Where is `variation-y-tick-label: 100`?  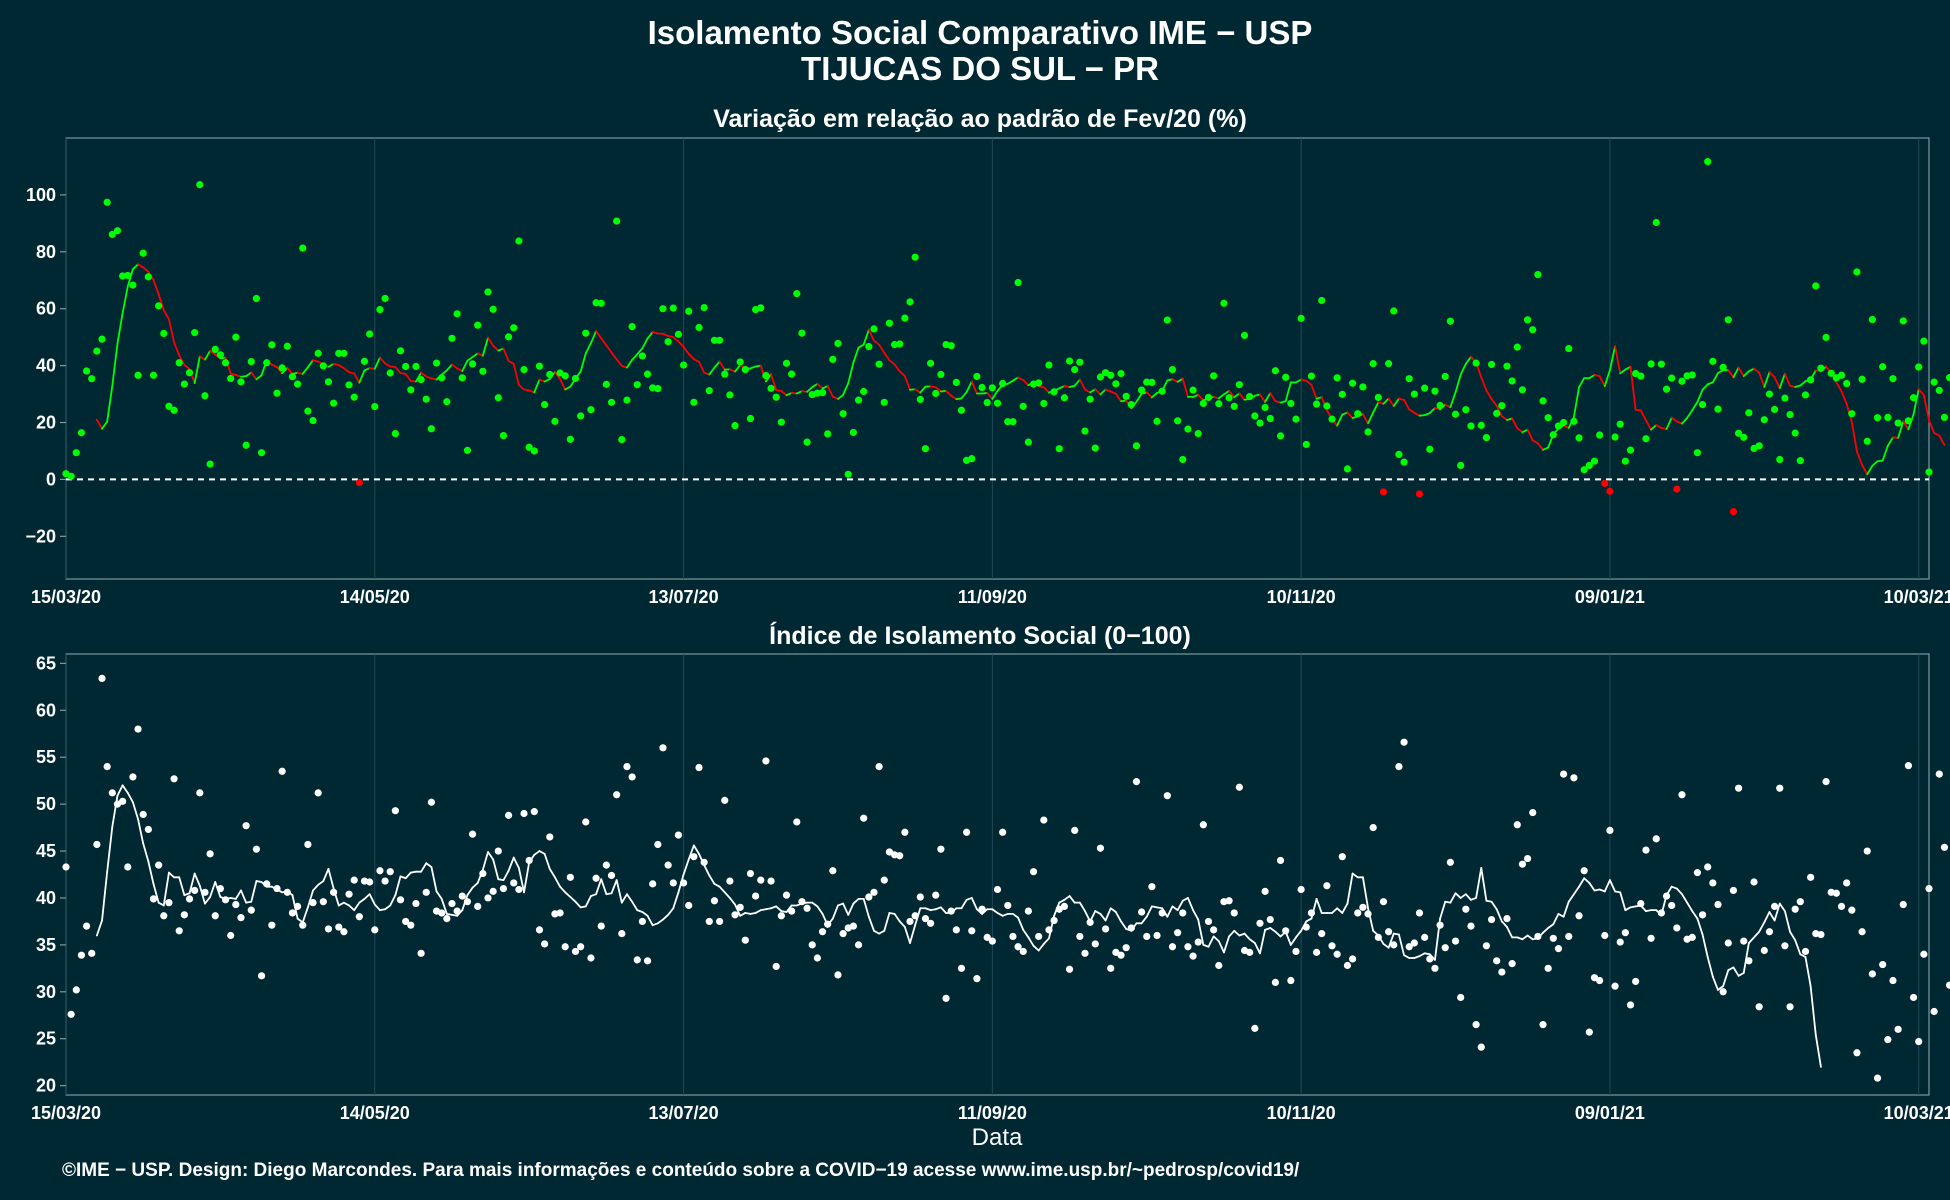
variation-y-tick-label: 100 is located at coordinates (41, 195).